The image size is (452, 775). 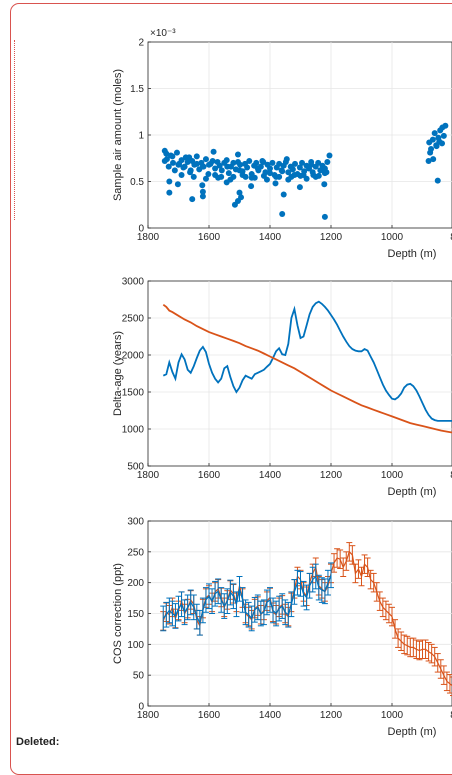 What do you see at coordinates (135, 467) in the screenshot?
I see `y-tick-label: 500` at bounding box center [135, 467].